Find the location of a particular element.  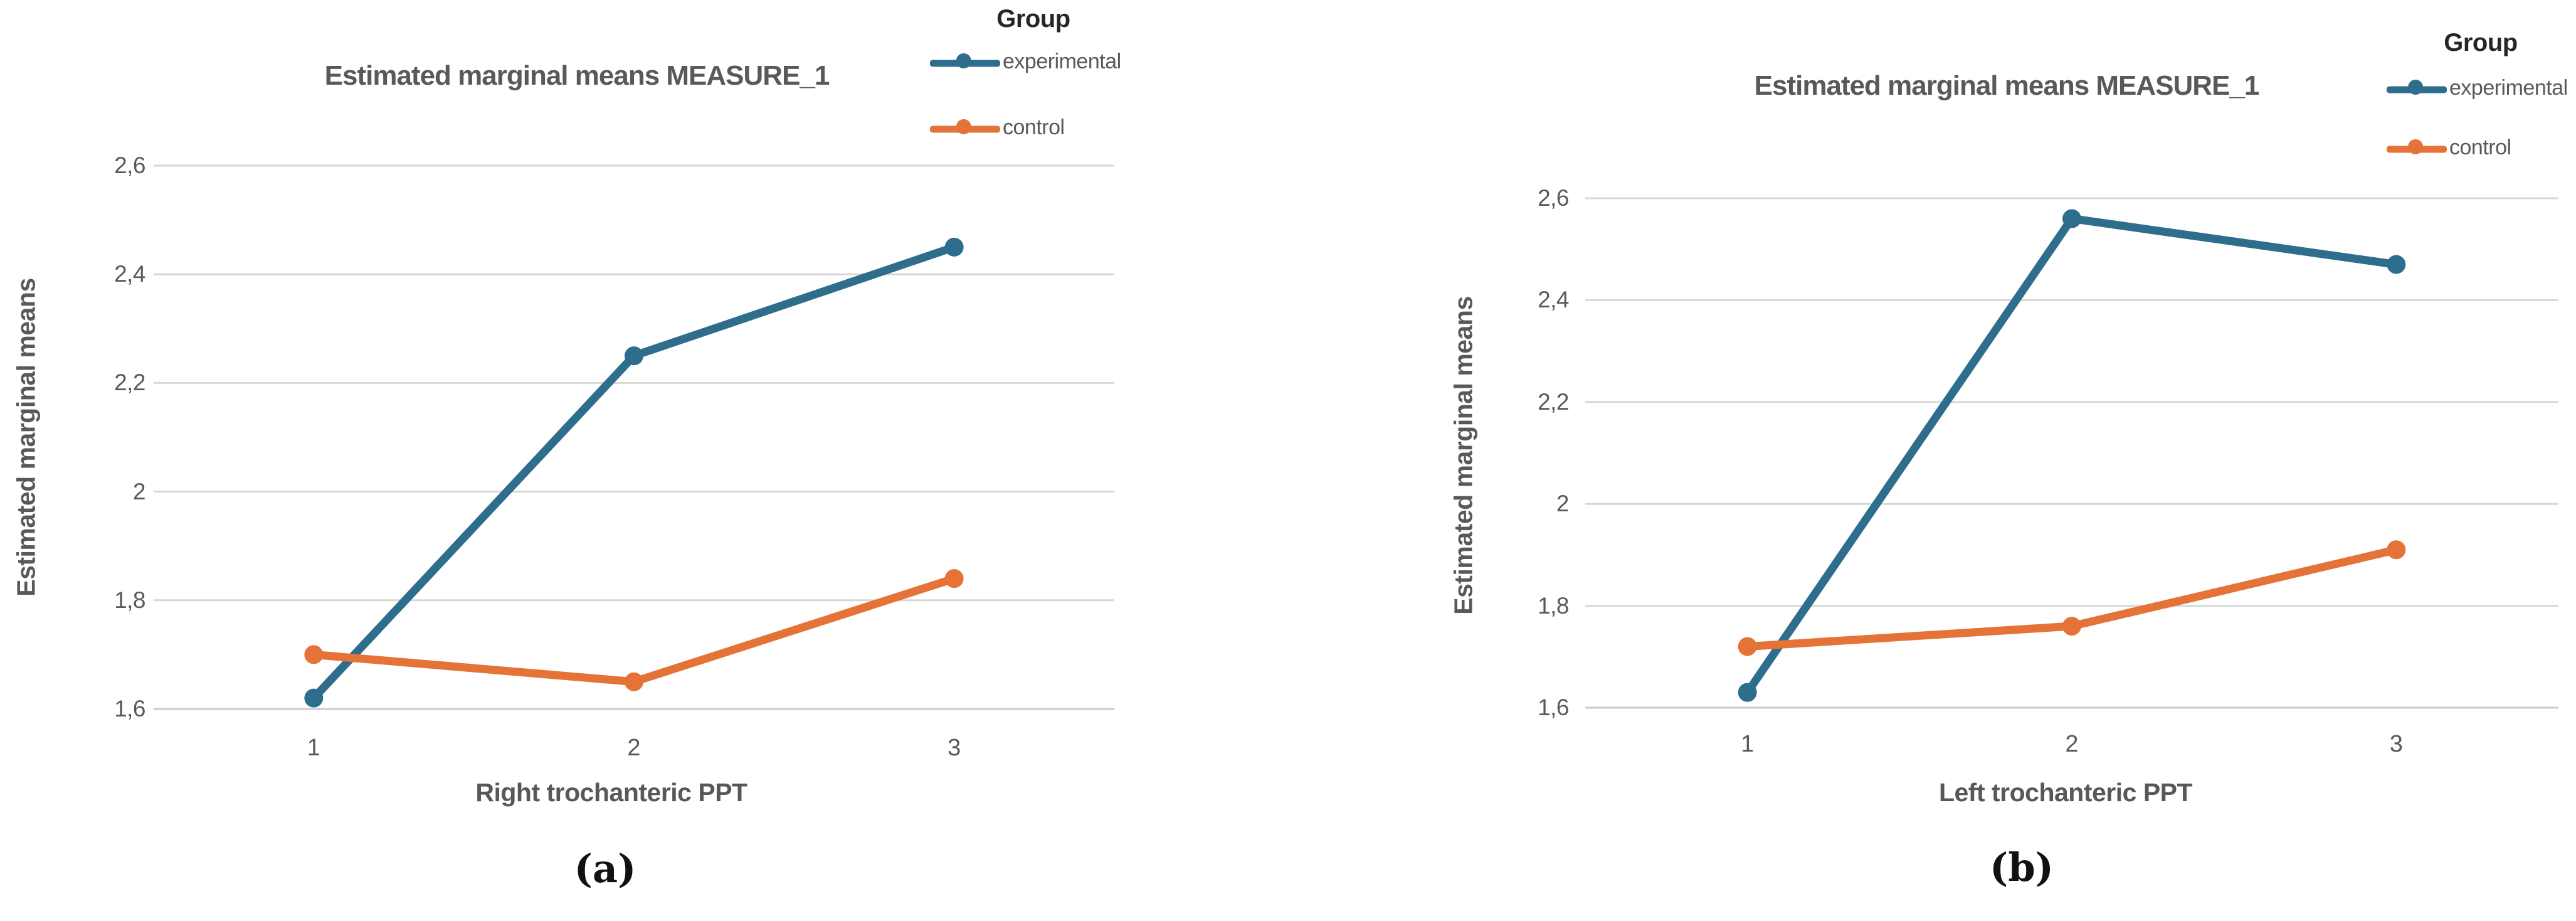

x-axis-label: Right trochanteric PPT is located at coordinates (611, 792).